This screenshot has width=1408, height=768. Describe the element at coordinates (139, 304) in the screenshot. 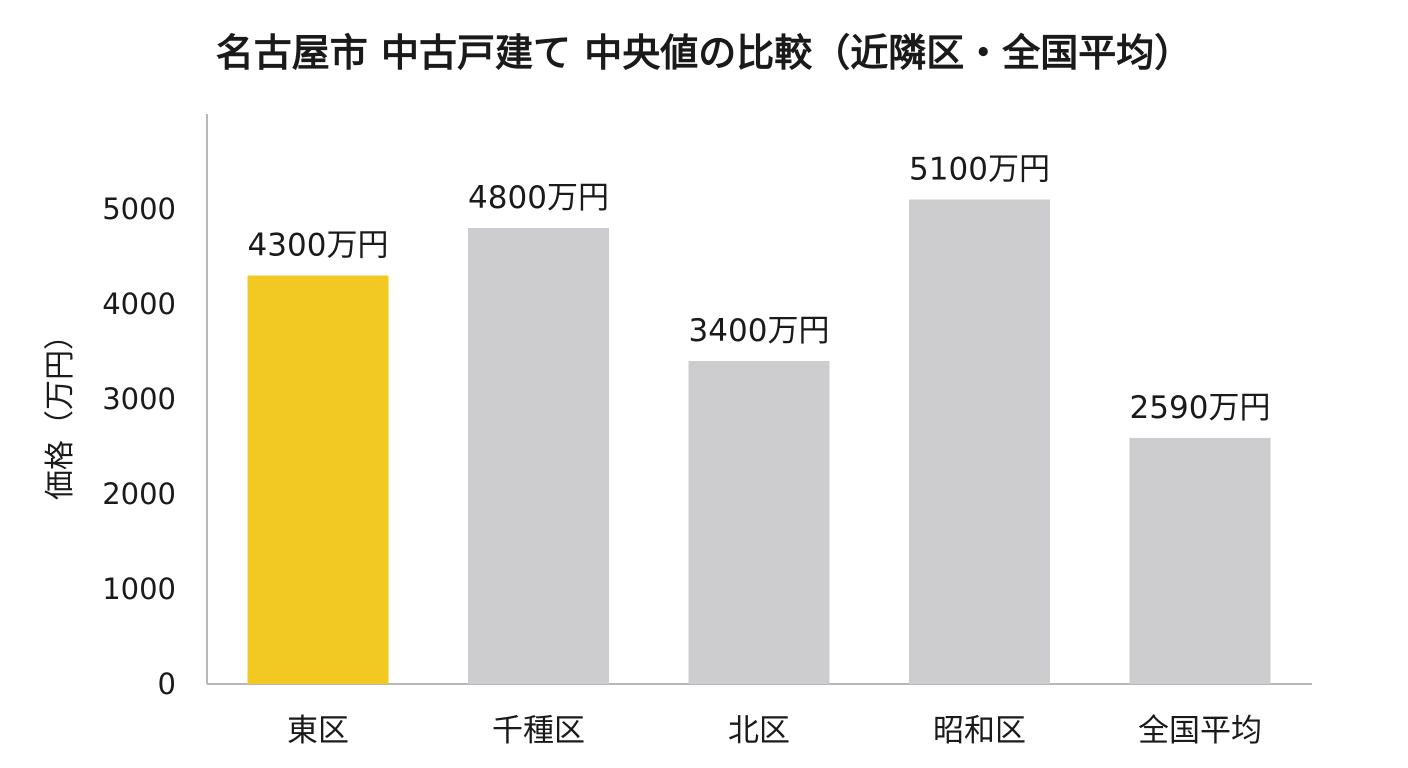

I see `y-tick-label: 4000` at that location.